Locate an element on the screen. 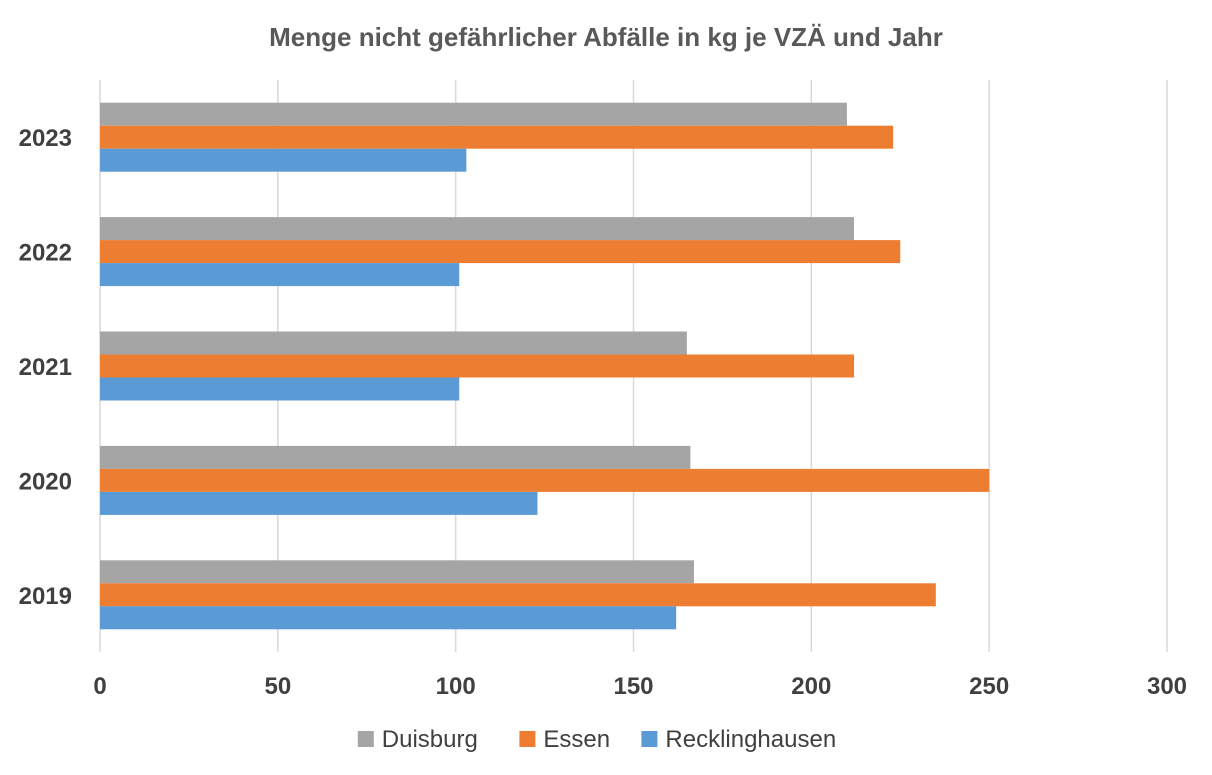  bar-recklinghausen-2022 is located at coordinates (280, 275).